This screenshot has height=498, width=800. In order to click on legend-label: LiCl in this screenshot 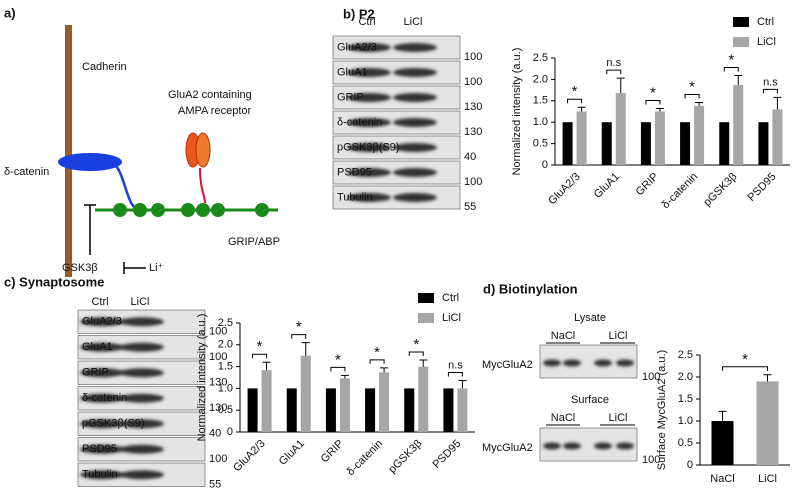, I will do `click(451, 318)`.